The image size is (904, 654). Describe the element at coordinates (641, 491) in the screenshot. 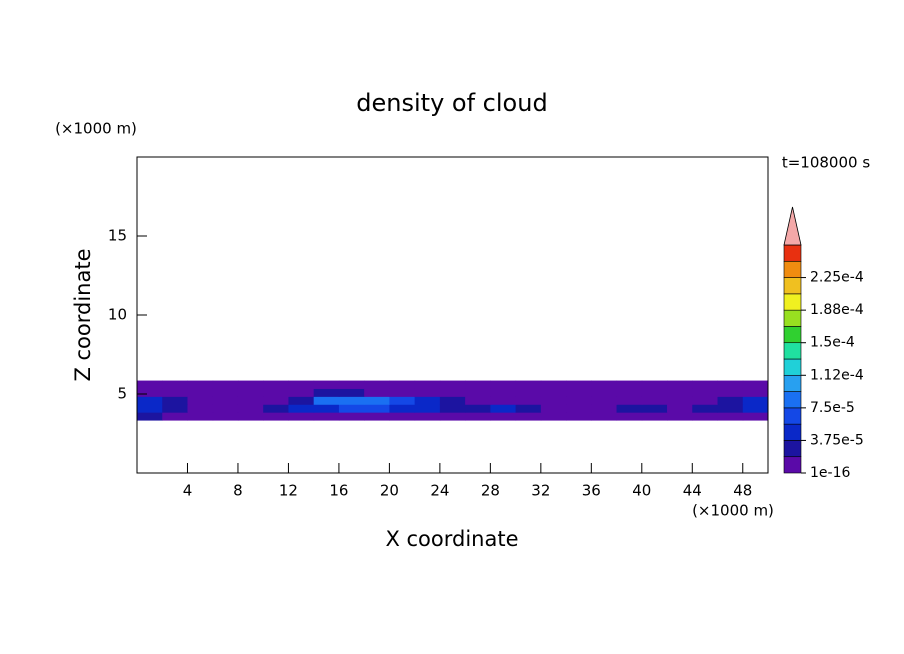

I see `x-tick-label: 40` at that location.